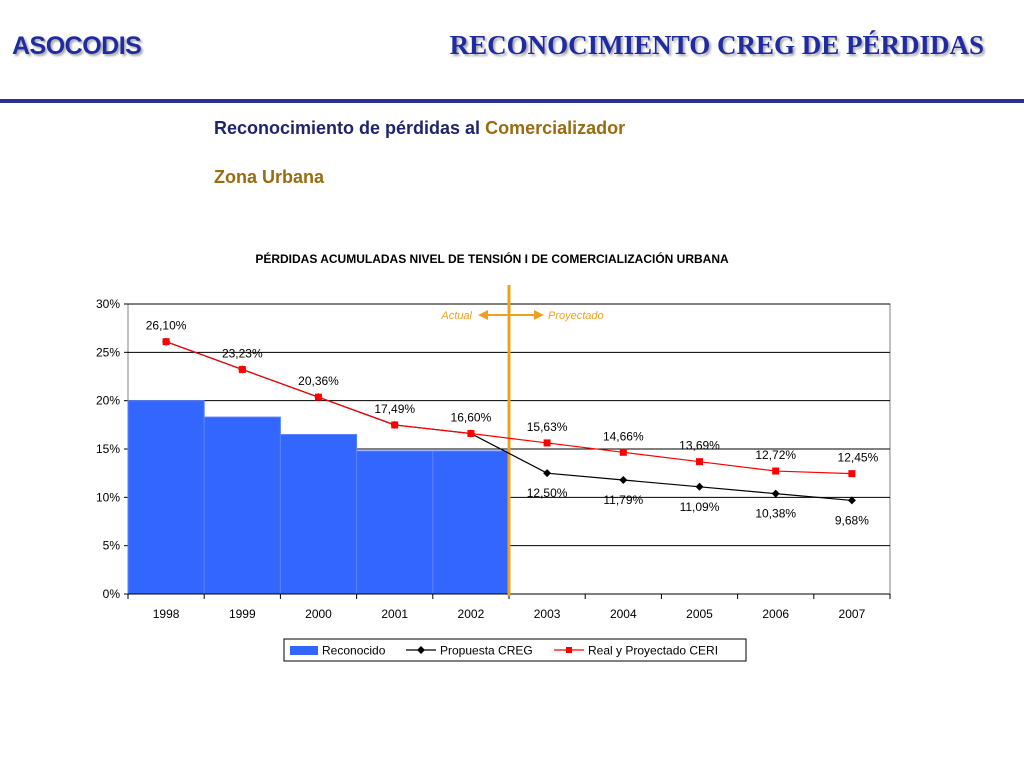 The height and width of the screenshot is (768, 1024). What do you see at coordinates (456, 316) in the screenshot?
I see `divider-left-label: Actual` at bounding box center [456, 316].